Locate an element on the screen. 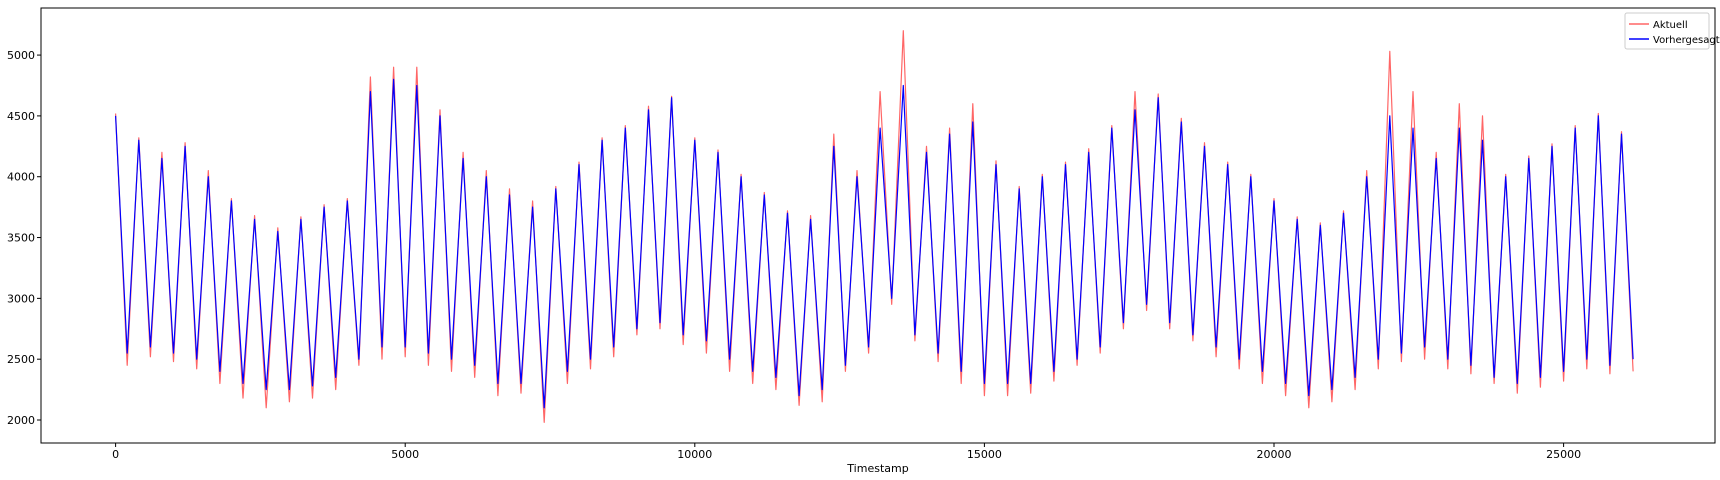  x-tick-label: 0 is located at coordinates (115, 454).